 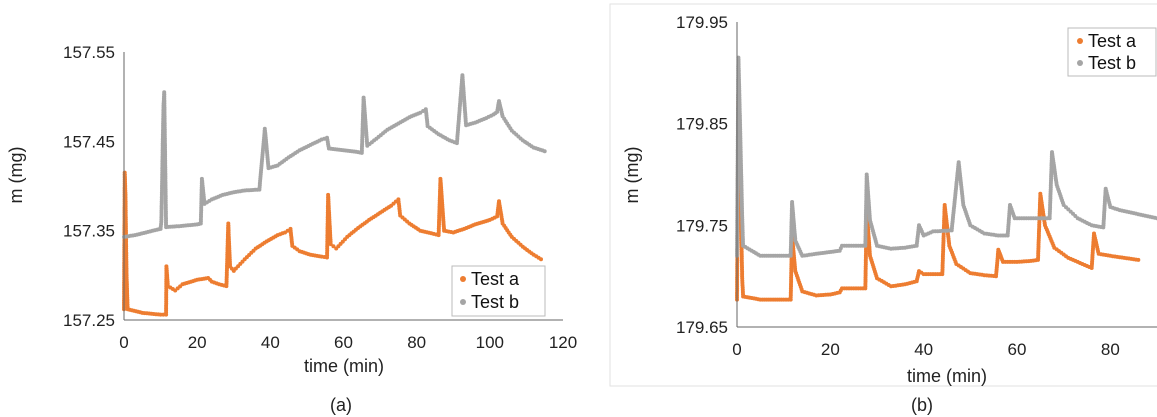 I want to click on x-tick-label: 120, so click(x=563, y=342).